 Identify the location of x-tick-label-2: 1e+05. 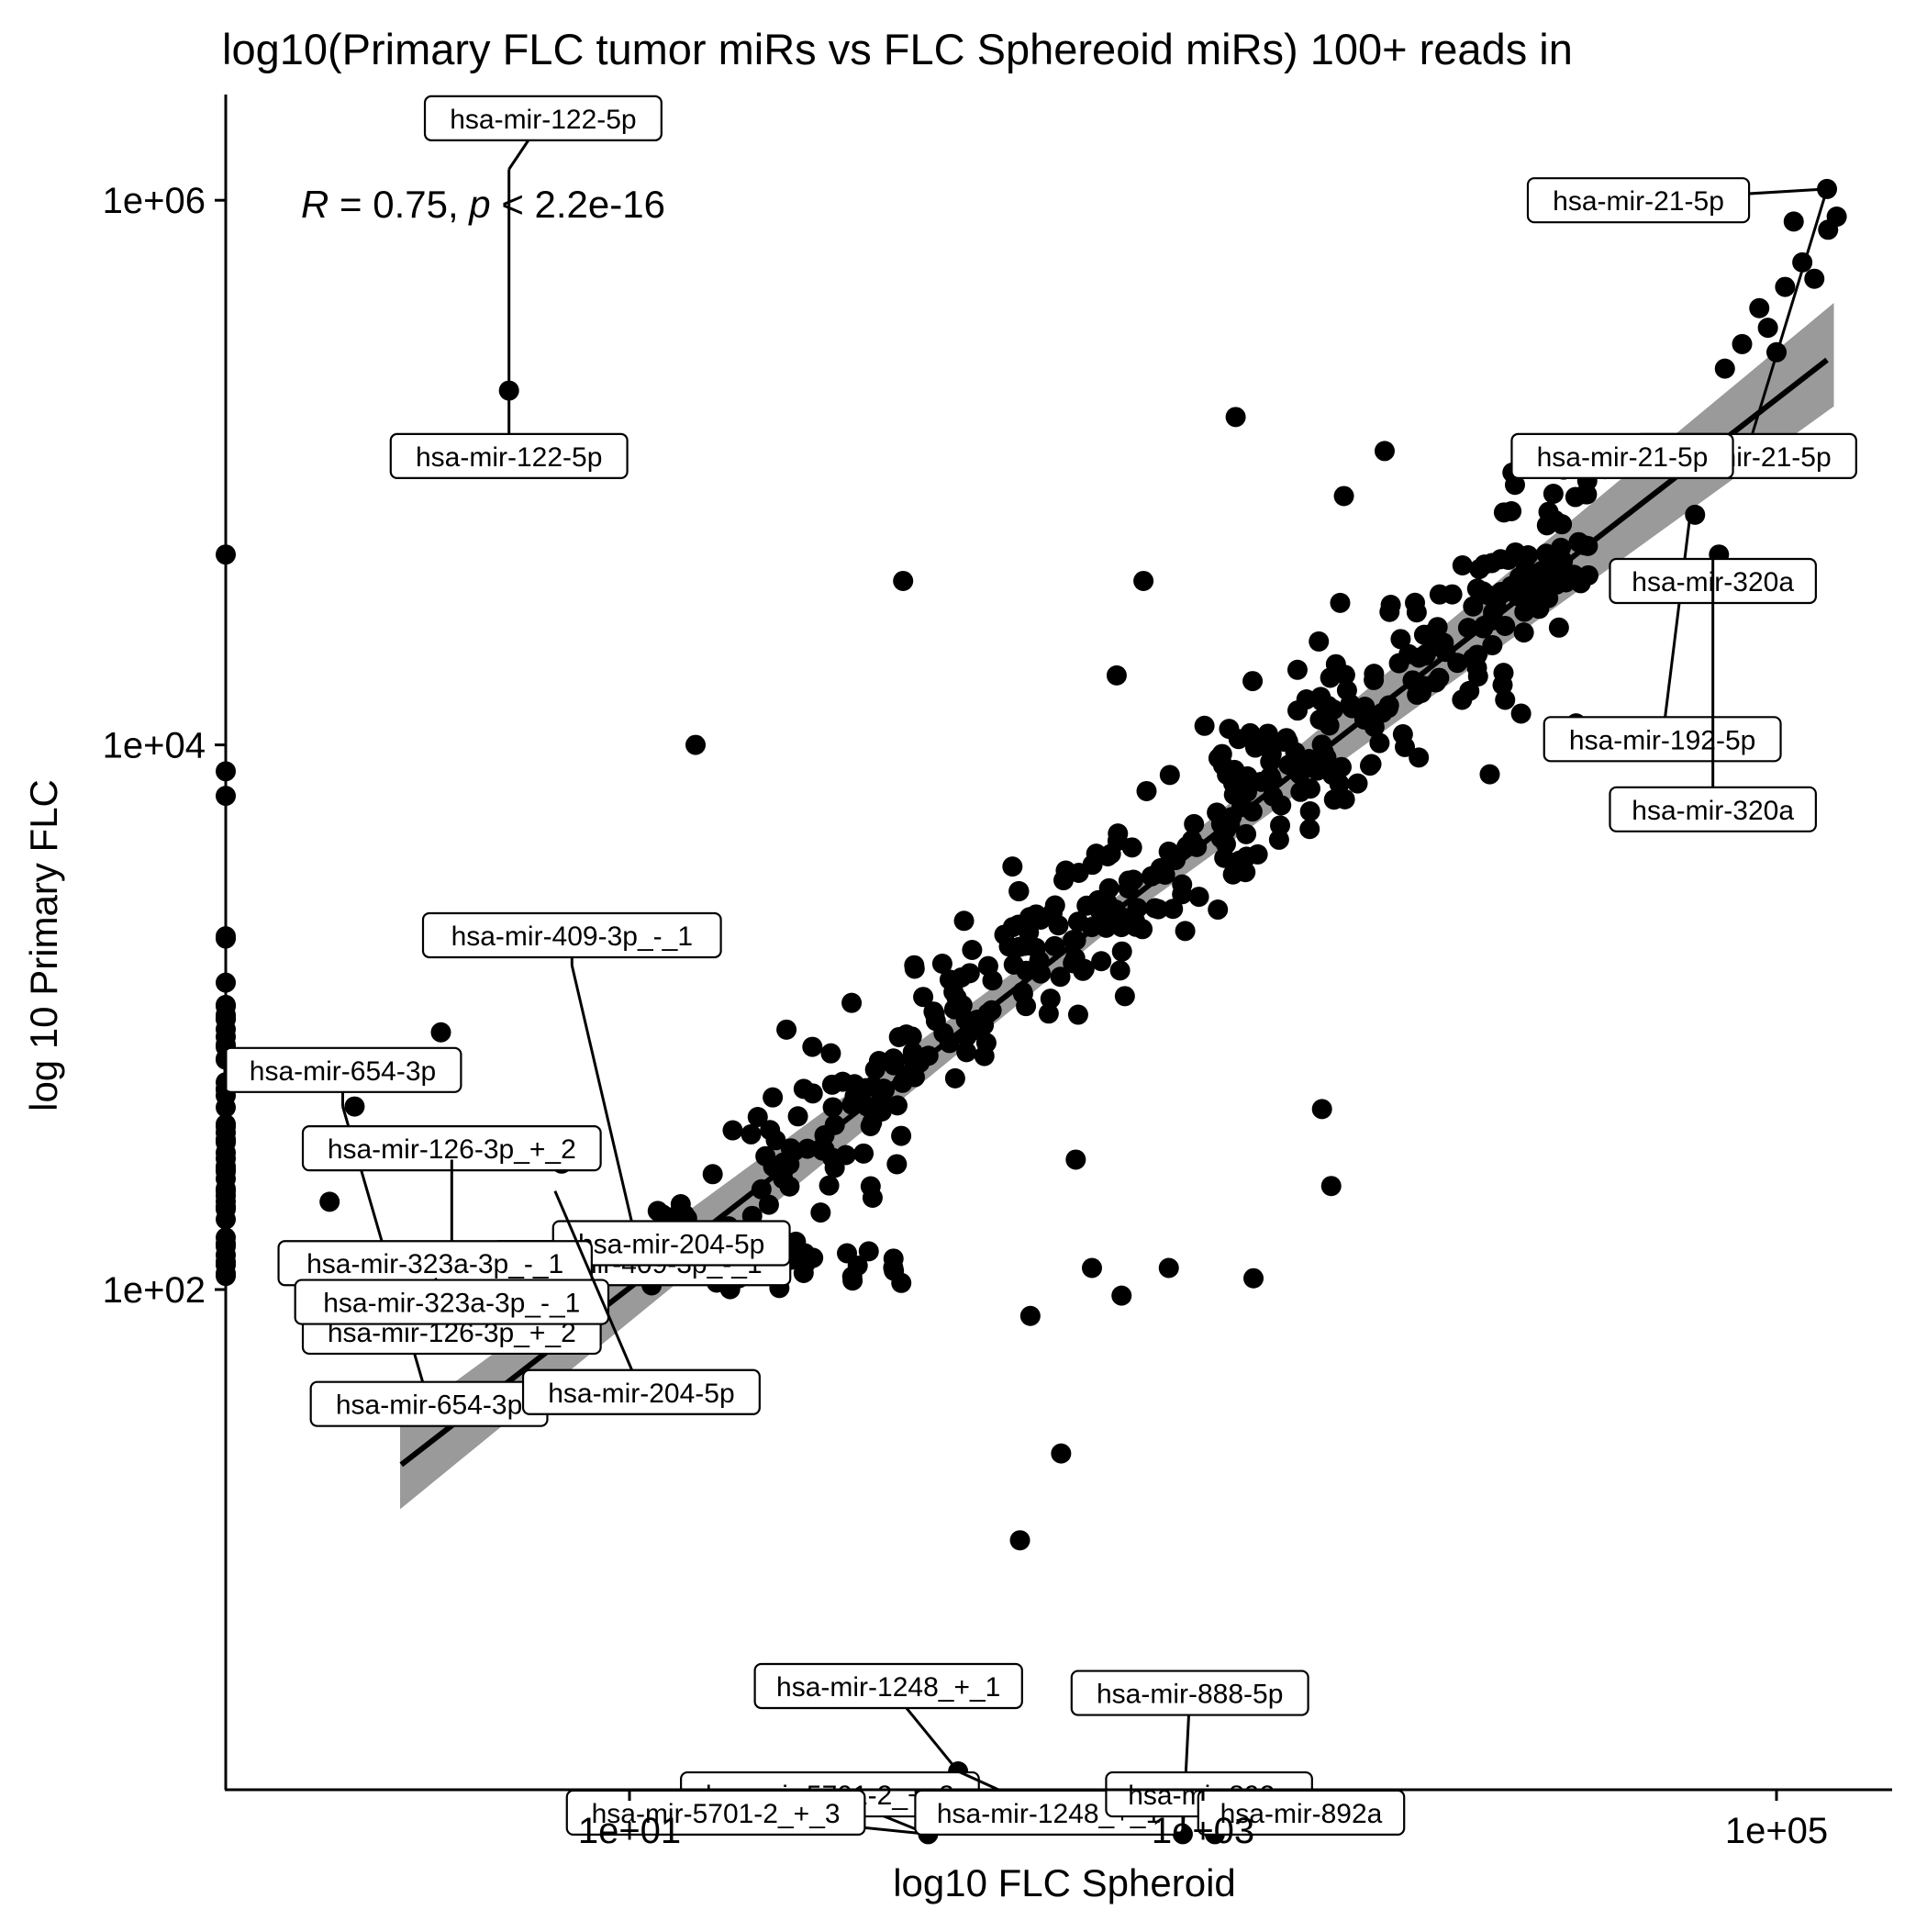
(1776, 1831).